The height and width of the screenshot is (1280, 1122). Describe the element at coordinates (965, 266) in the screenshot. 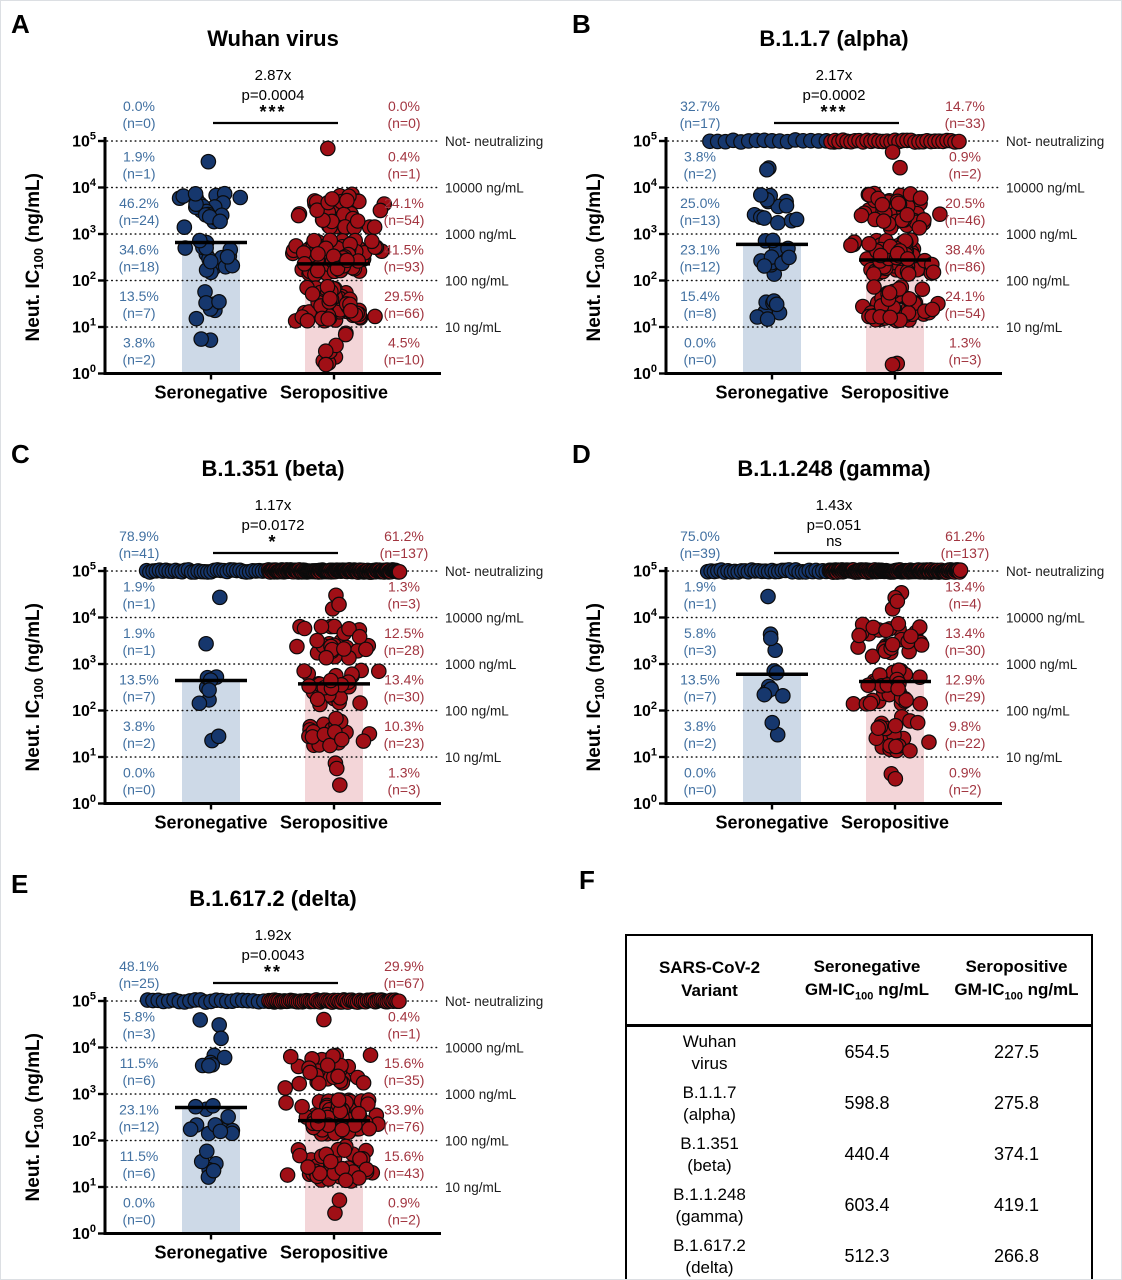

I see `stratum-count: (n=86)` at that location.